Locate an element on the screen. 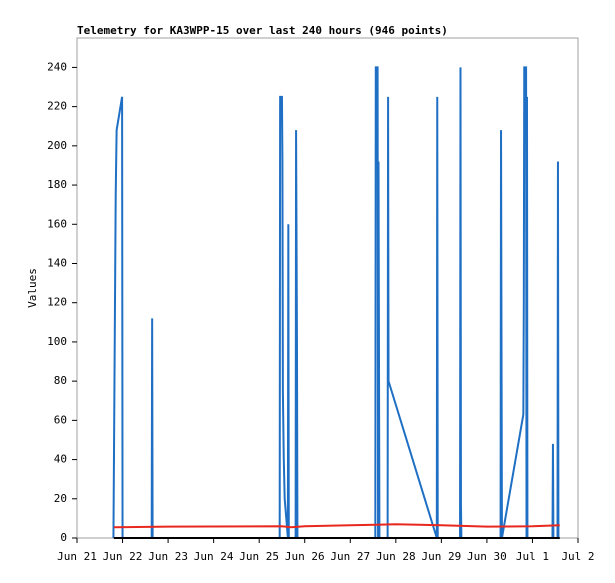  x-tick-label: Jul 1 is located at coordinates (532, 556).